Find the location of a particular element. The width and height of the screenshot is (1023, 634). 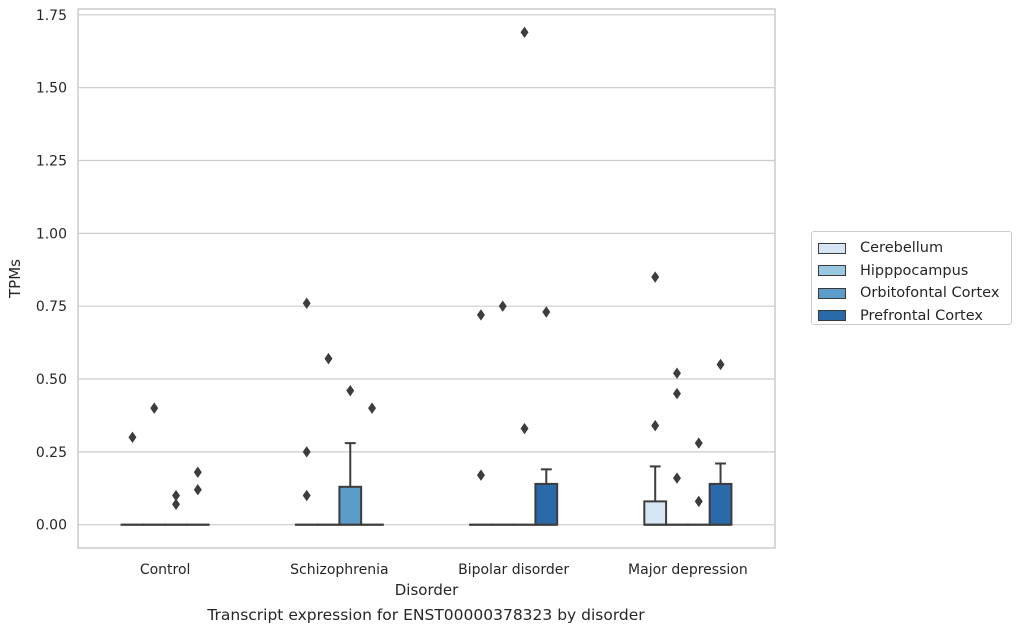

legend-item: Orbitofontal Cortex is located at coordinates (911, 293).